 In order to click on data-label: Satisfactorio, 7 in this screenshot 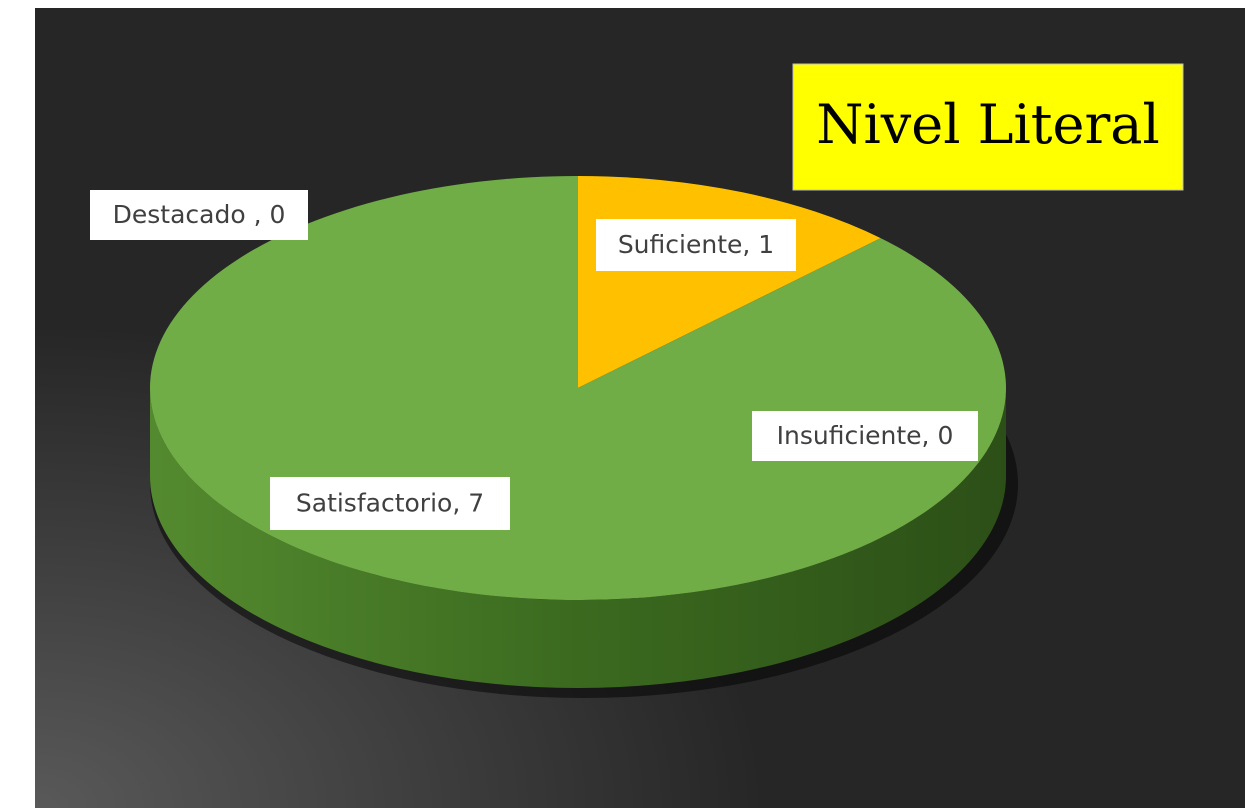, I will do `click(390, 503)`.